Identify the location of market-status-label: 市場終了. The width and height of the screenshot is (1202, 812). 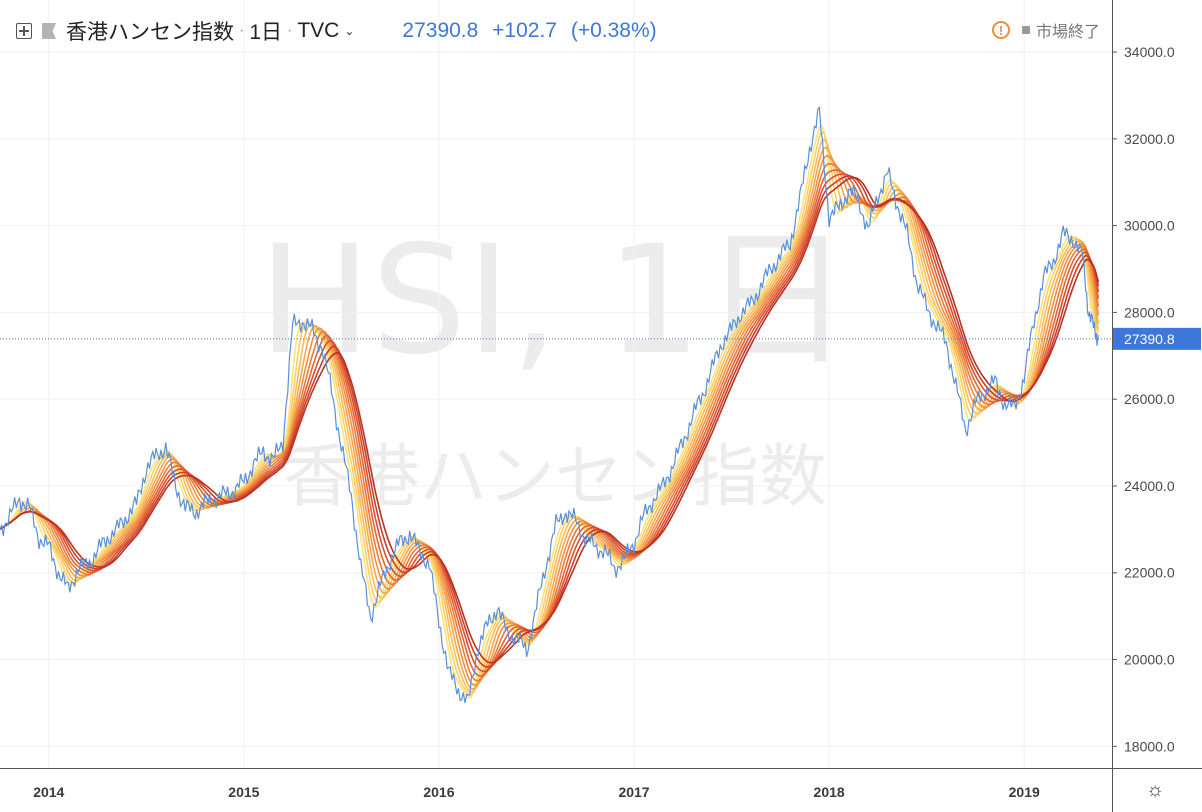
(1067, 32).